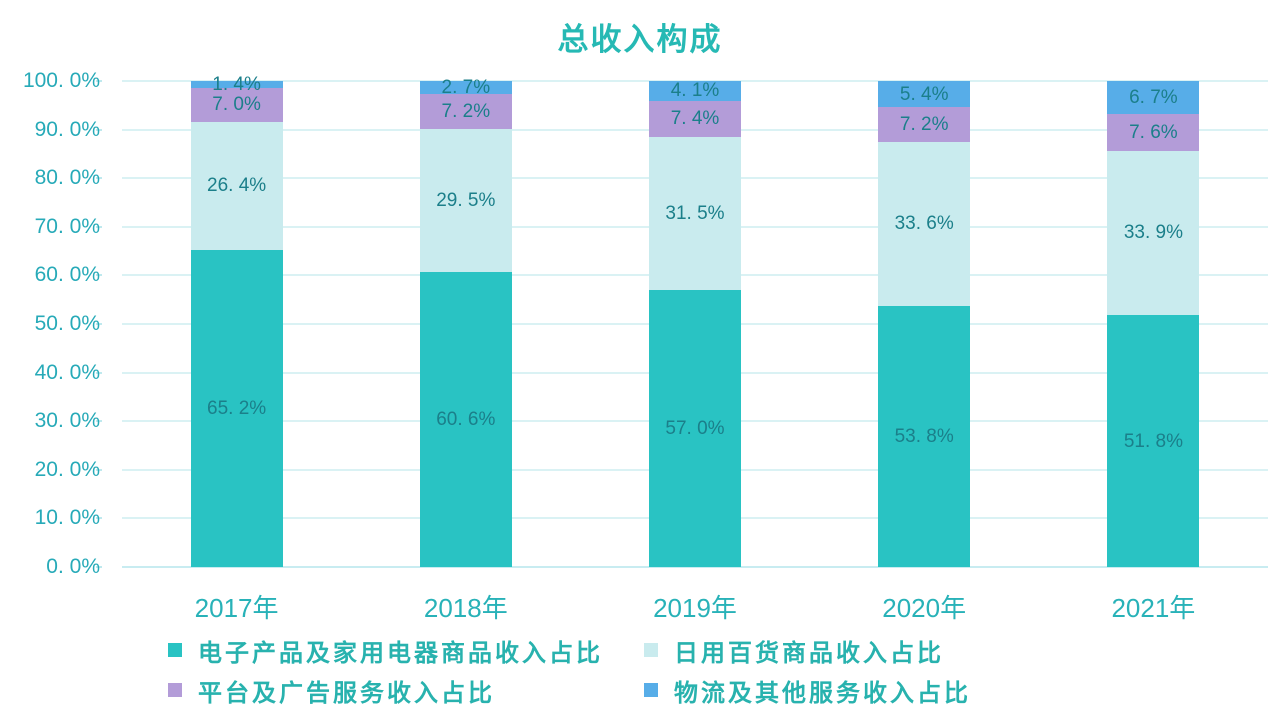 This screenshot has height=720, width=1280. I want to click on bar-segment-series1: 51. 8%, so click(1153, 441).